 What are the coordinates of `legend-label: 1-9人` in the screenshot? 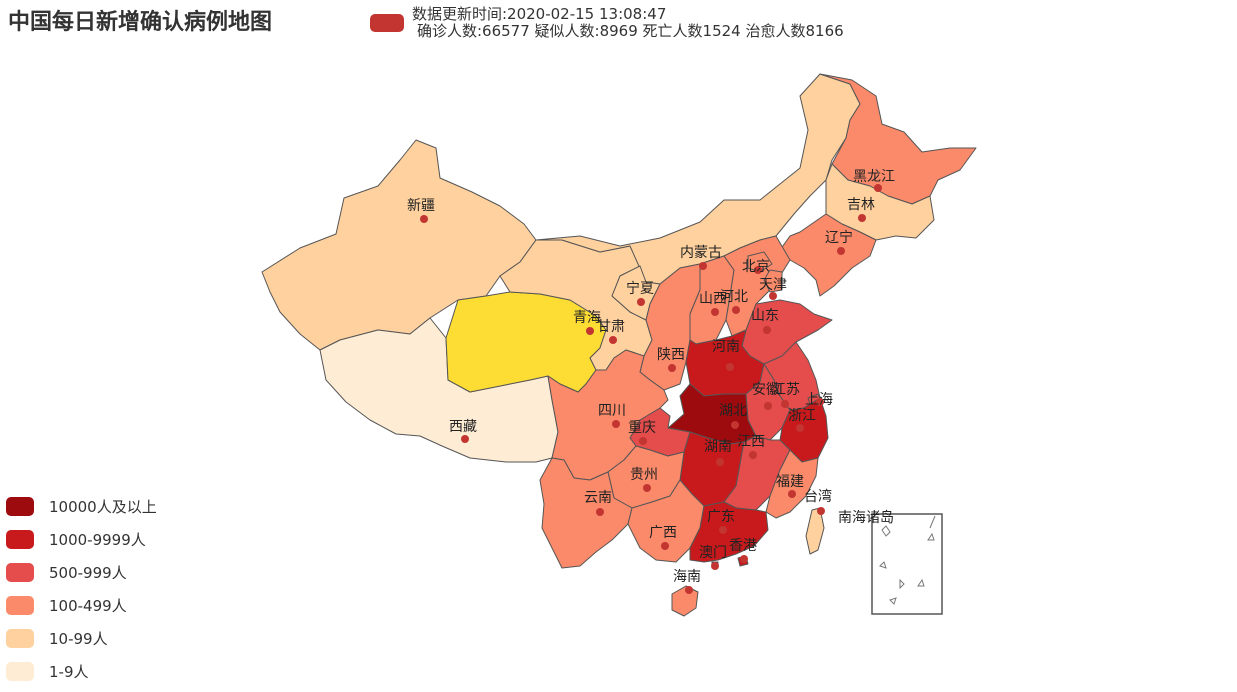 It's located at (69, 672).